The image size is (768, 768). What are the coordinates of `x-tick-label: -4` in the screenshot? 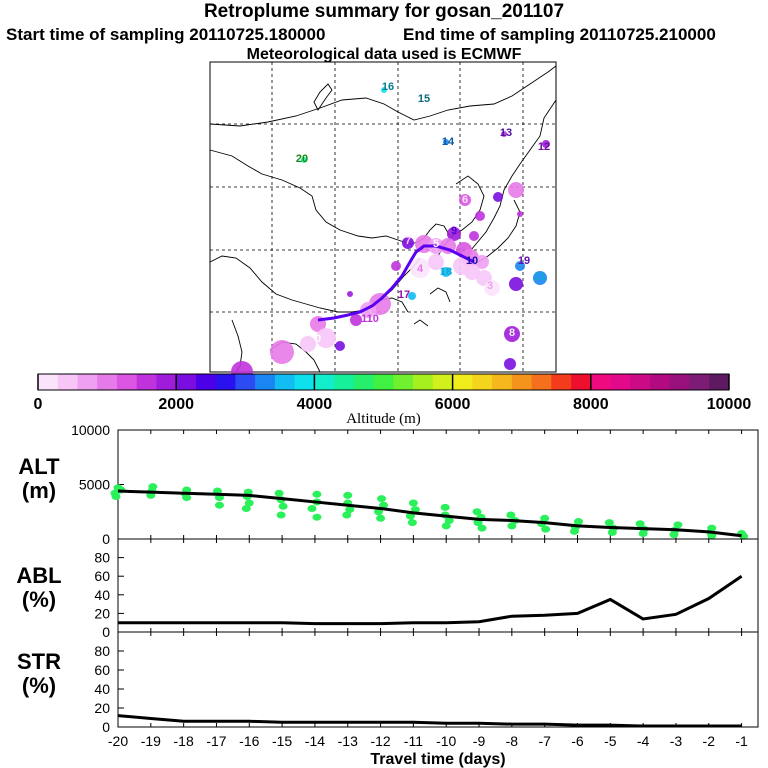 It's located at (643, 741).